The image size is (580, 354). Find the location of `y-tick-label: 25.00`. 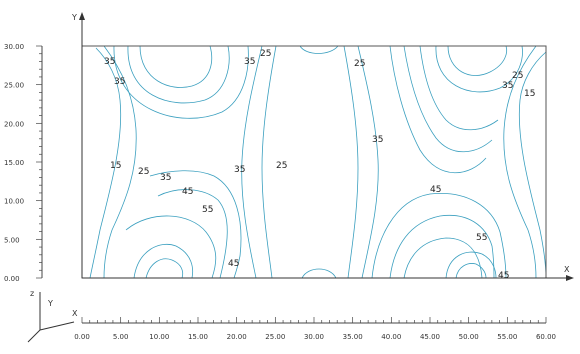

y-tick-label: 25.00 is located at coordinates (14, 86).